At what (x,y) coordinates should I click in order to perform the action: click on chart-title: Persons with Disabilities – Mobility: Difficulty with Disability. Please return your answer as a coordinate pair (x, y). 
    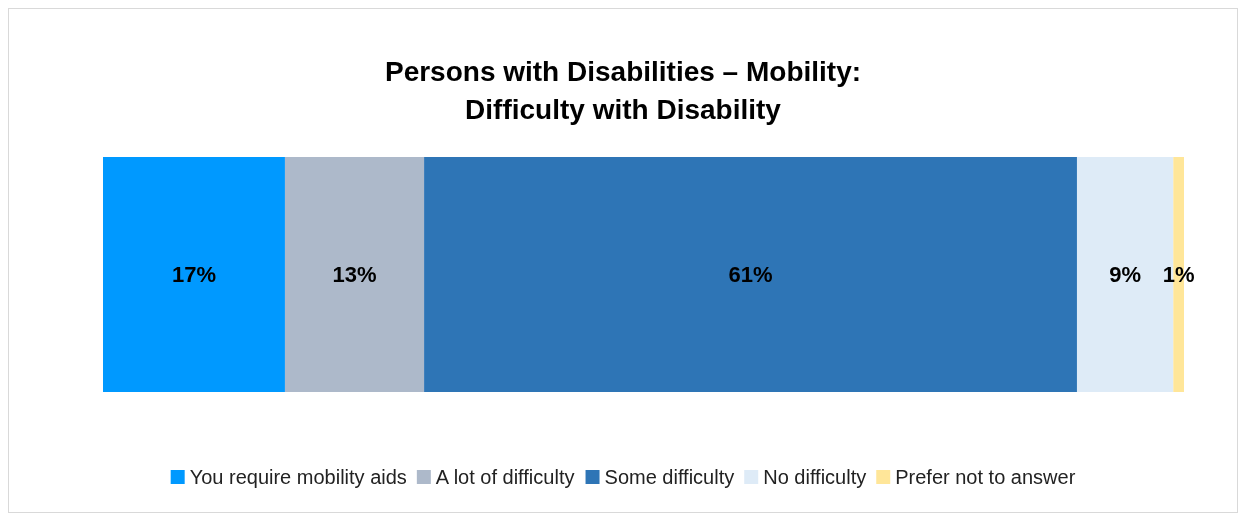
    Looking at the image, I should click on (623, 90).